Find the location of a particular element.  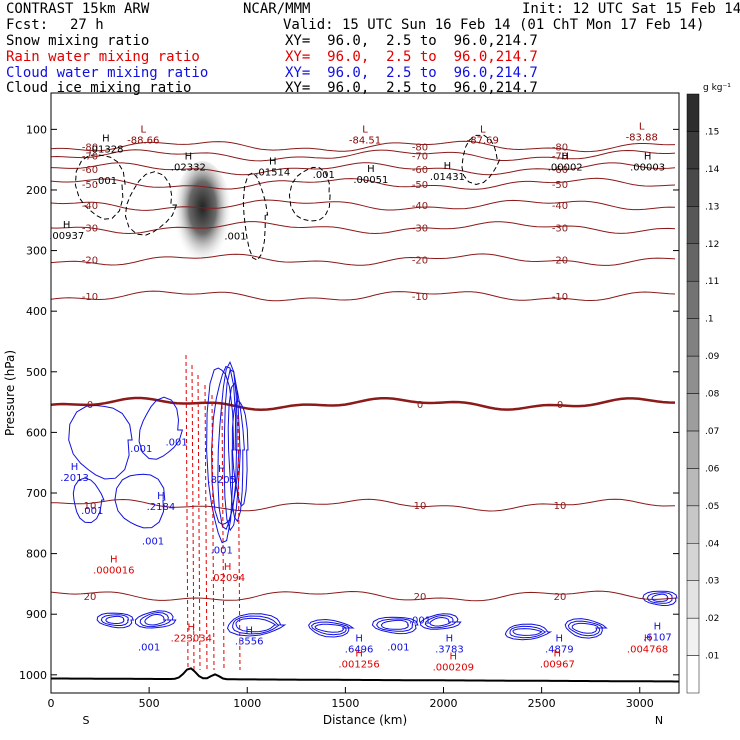

extremum-value: .00002 is located at coordinates (565, 168).